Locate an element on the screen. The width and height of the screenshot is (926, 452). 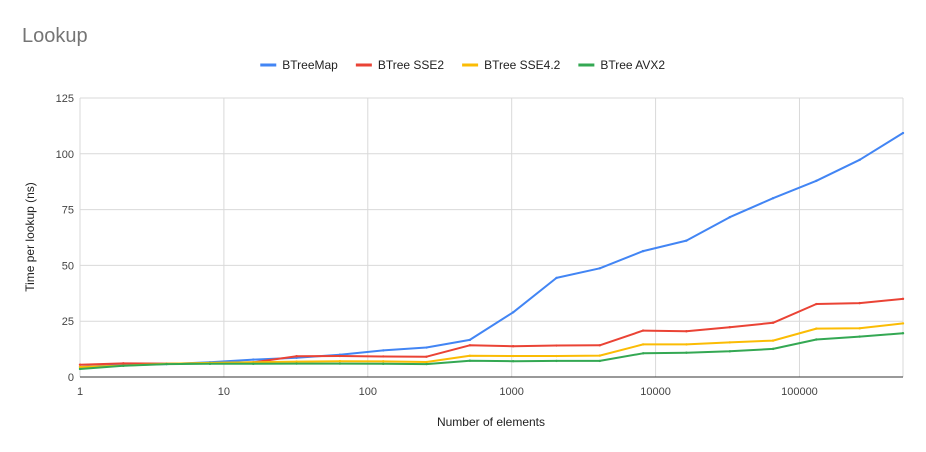
x-tick-label: 100000 is located at coordinates (799, 392).